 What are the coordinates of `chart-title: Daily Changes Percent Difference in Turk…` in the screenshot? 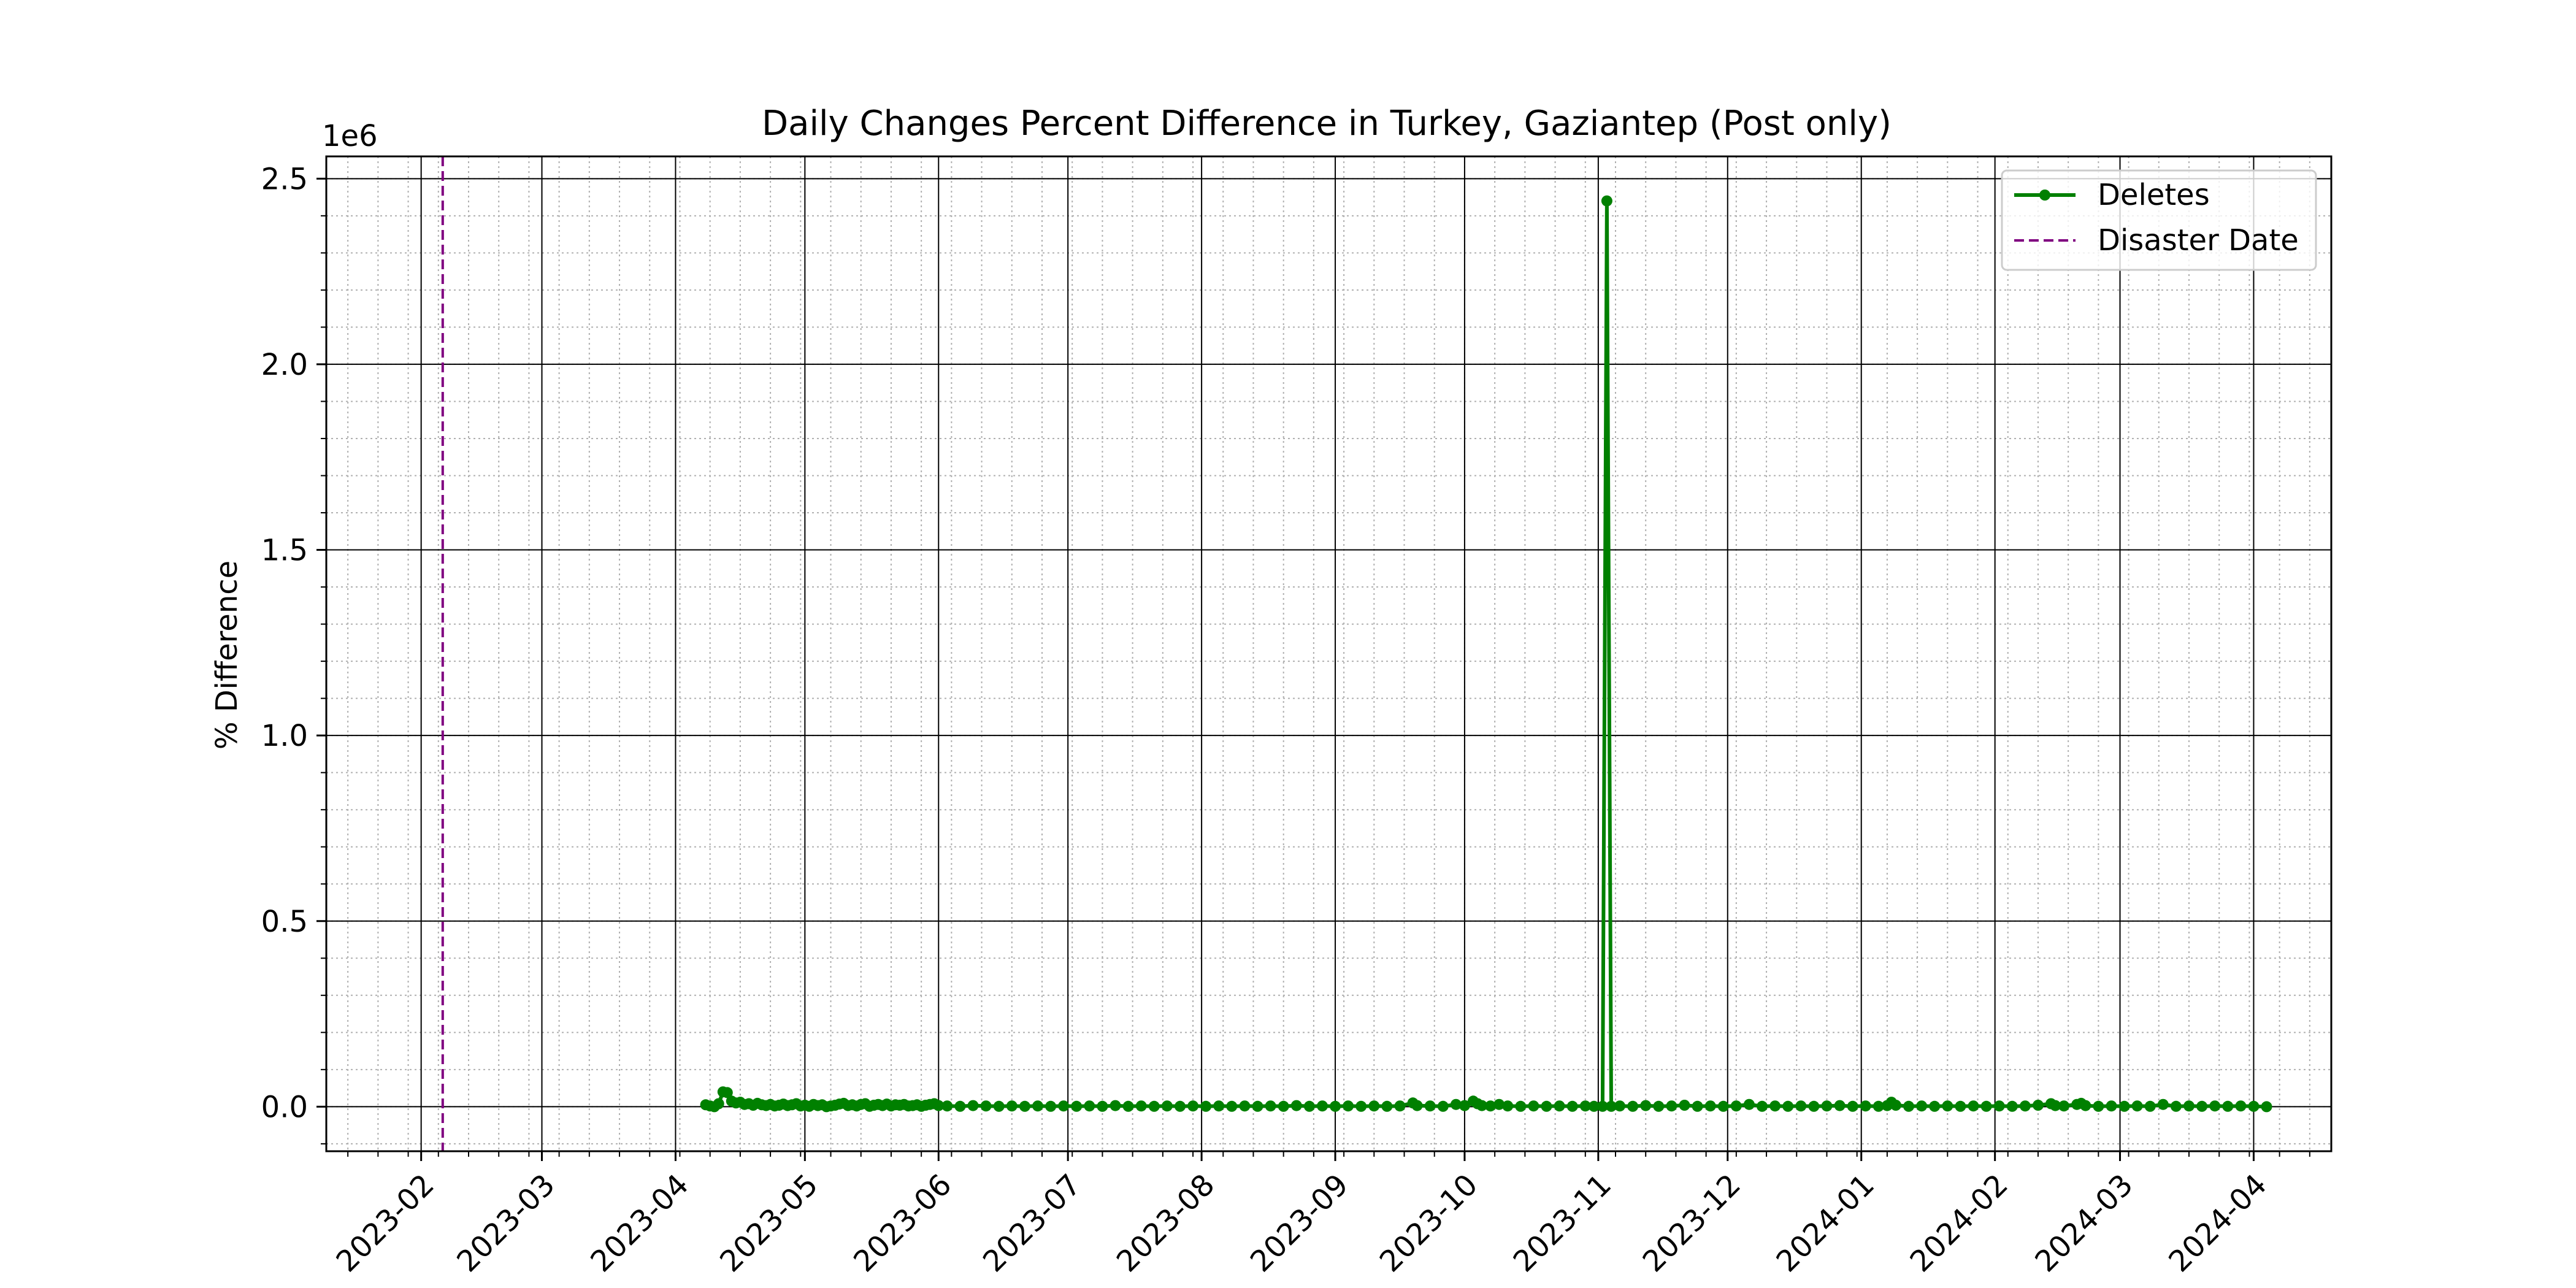 It's located at (1327, 124).